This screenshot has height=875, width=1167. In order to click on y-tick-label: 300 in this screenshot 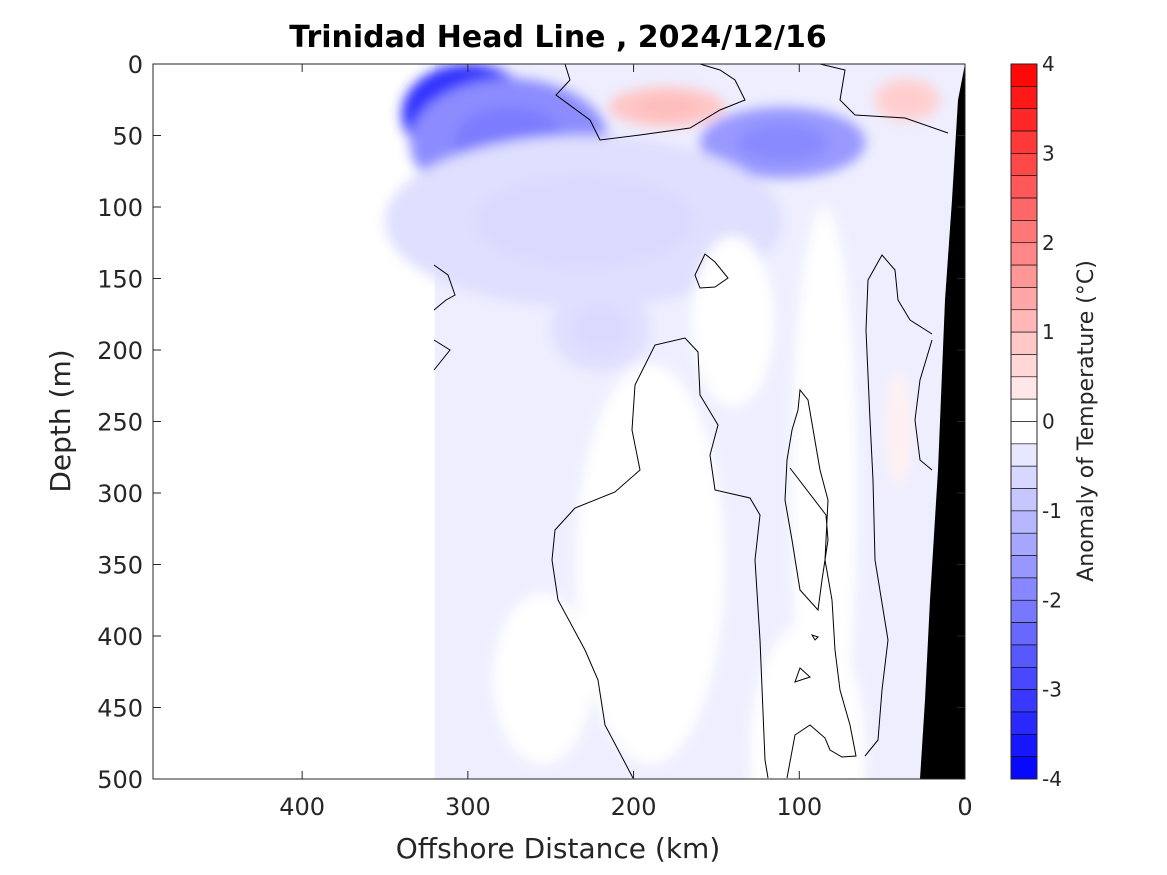, I will do `click(120, 494)`.